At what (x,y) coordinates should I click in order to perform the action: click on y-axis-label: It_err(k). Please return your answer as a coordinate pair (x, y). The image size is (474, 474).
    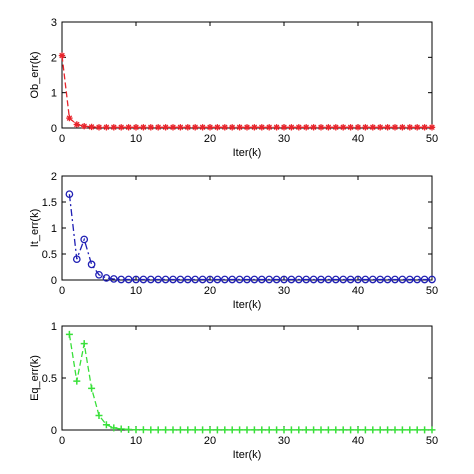
    Looking at the image, I should click on (35, 228).